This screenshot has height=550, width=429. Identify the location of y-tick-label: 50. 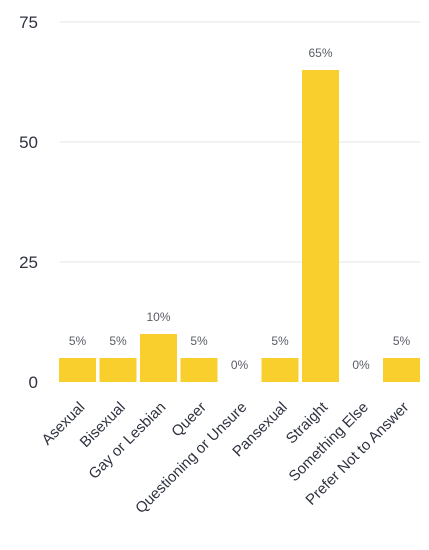
(28, 142).